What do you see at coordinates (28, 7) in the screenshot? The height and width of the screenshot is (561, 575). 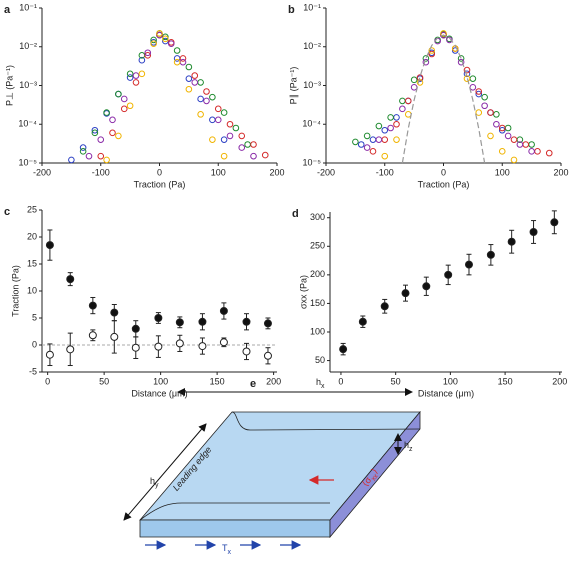 I see `y-tick-label: 10⁻¹` at bounding box center [28, 7].